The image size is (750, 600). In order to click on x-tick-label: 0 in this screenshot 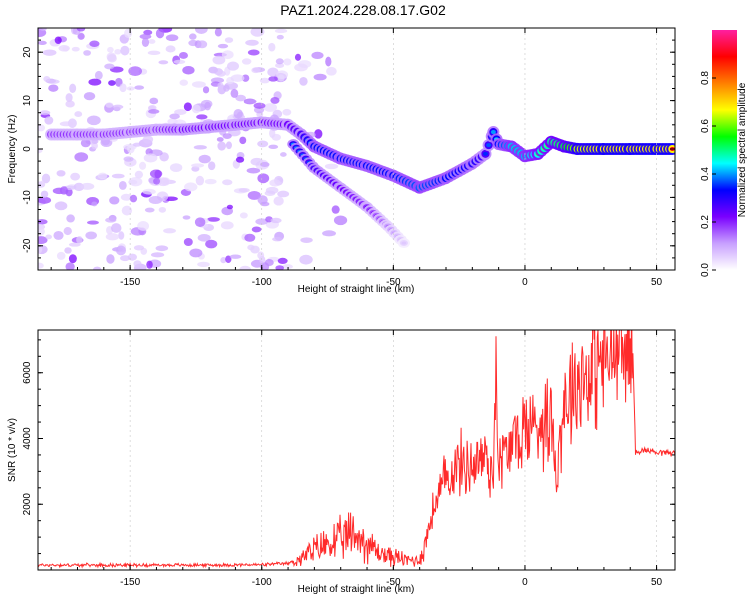, I will do `click(525, 582)`.